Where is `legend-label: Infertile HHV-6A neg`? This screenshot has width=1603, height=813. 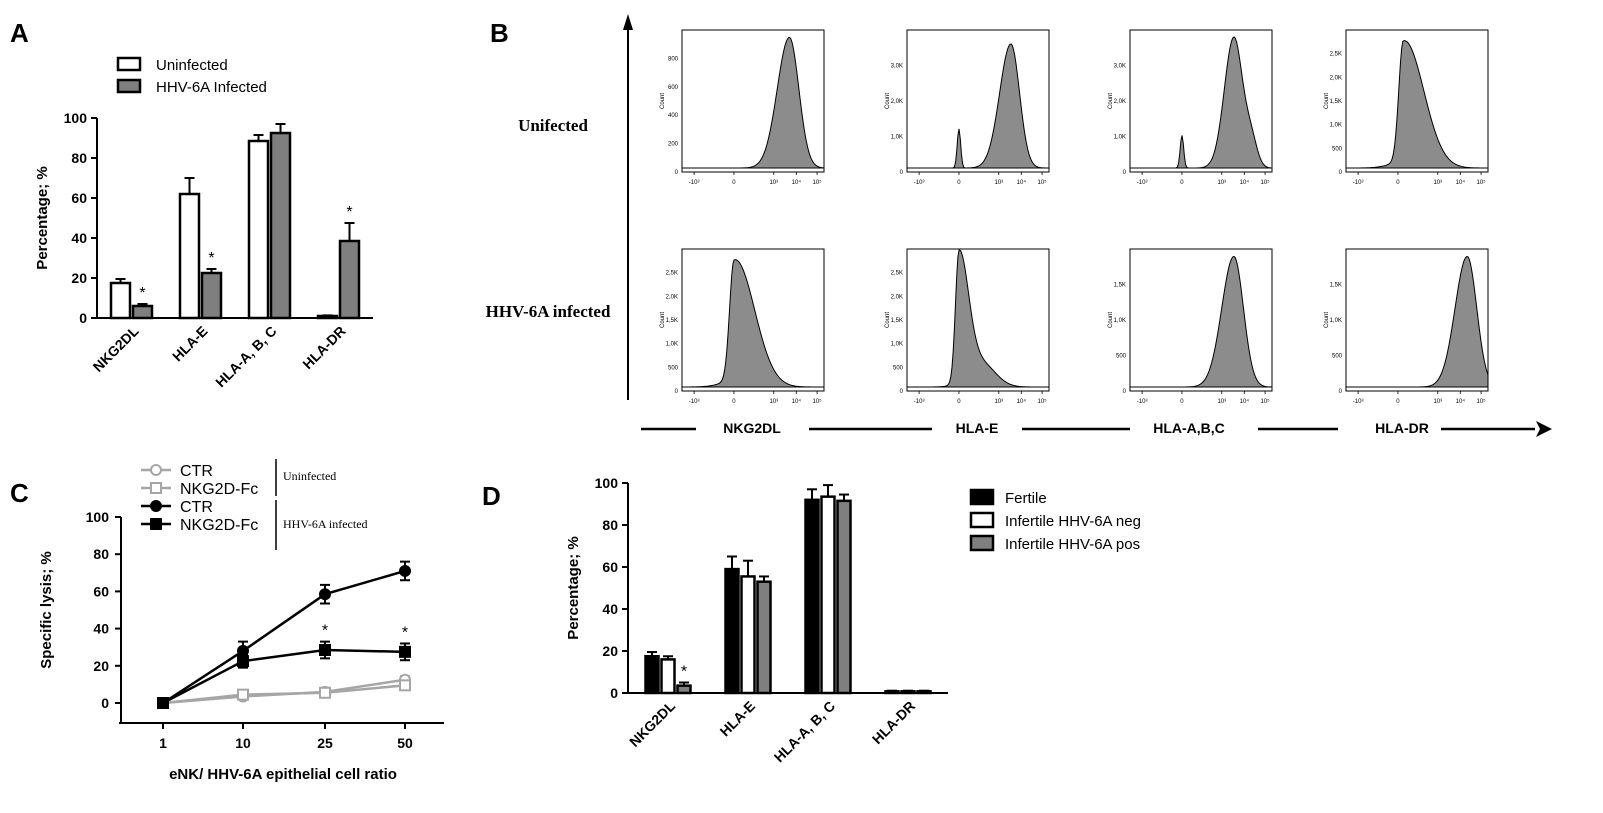
legend-label: Infertile HHV-6A neg is located at coordinates (1073, 521).